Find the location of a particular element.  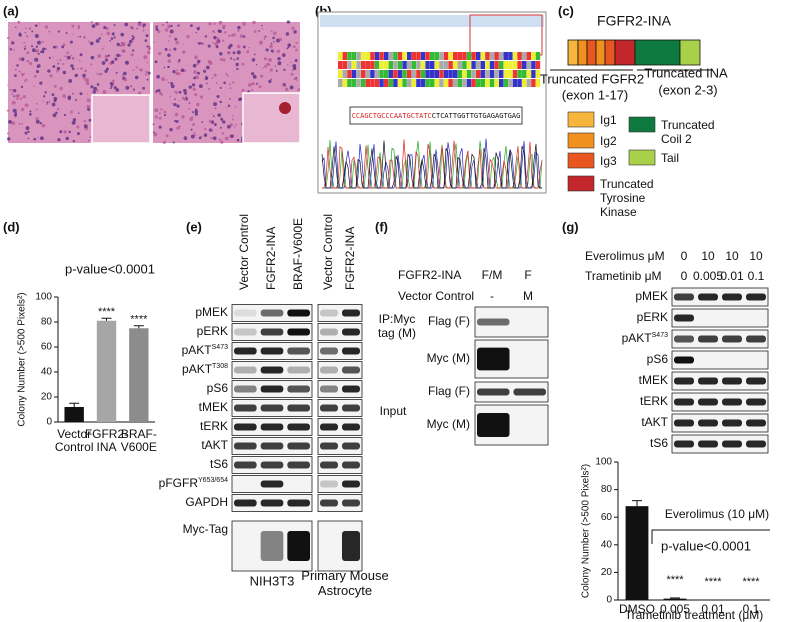

legend-label: Truncated Coil 2 is located at coordinates (688, 132).